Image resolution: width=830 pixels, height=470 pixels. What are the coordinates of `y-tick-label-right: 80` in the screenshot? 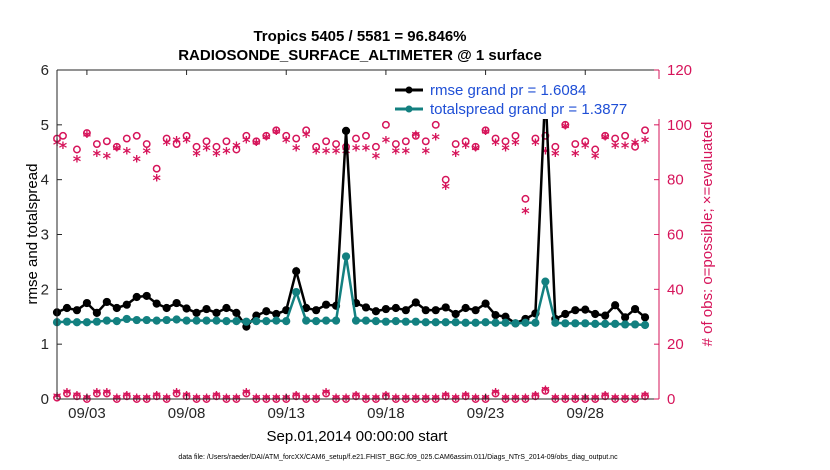 It's located at (675, 180).